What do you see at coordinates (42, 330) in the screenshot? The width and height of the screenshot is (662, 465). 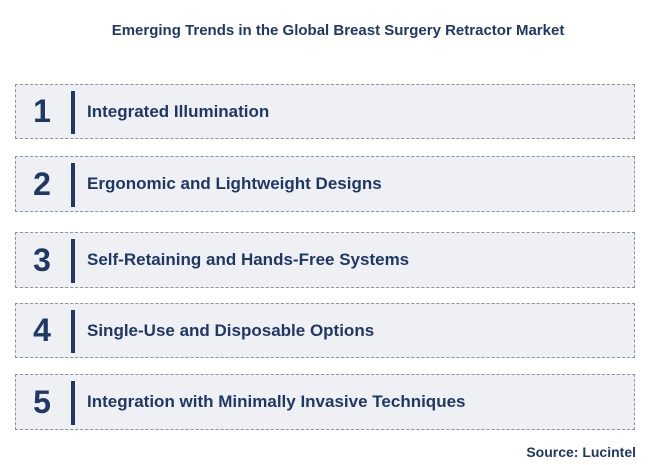 I see `trend-number: 4` at bounding box center [42, 330].